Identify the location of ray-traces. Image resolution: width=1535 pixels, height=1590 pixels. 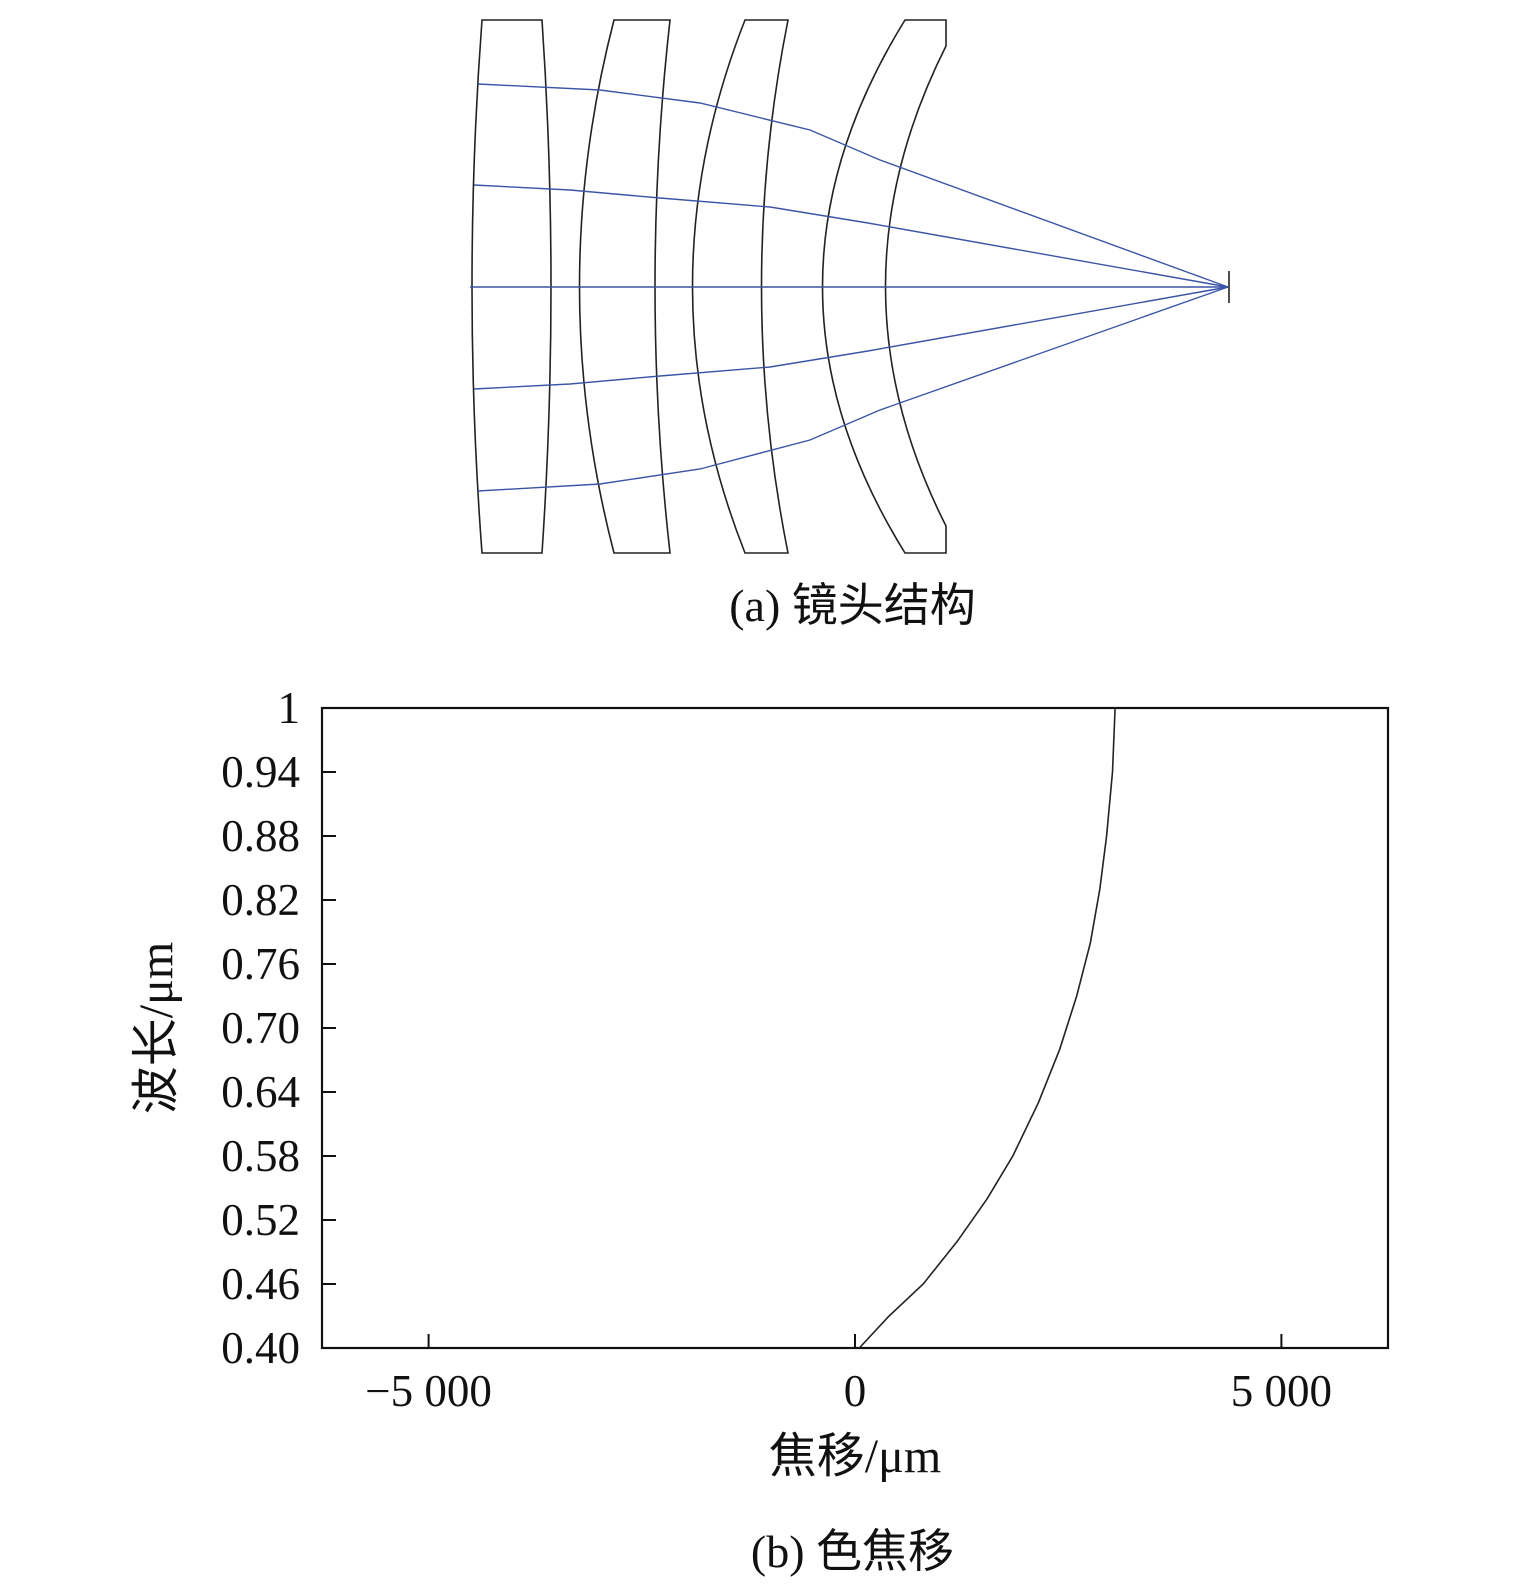
(849, 287).